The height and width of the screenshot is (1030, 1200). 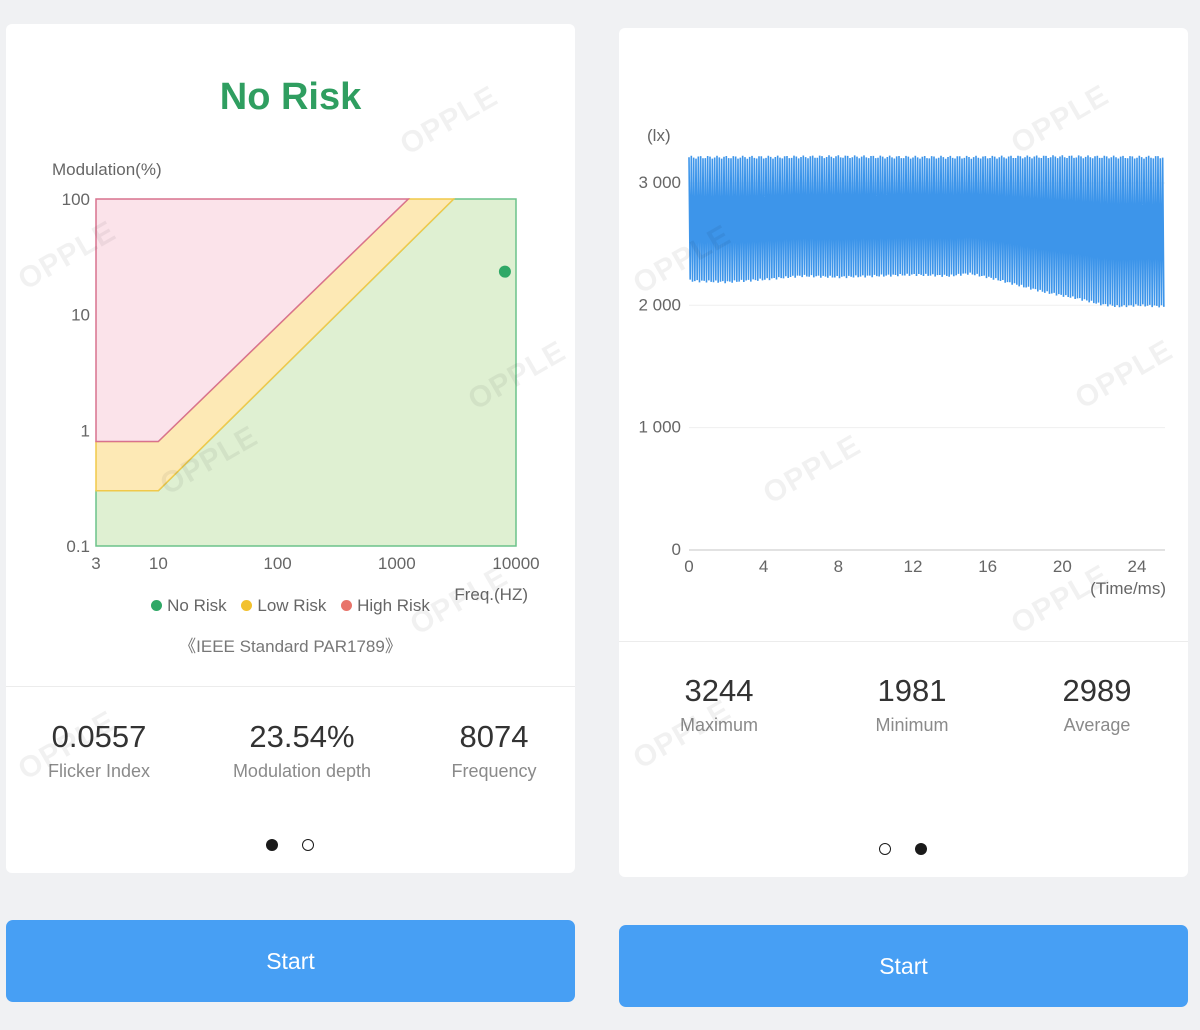 I want to click on modulation-depth-stat: 23.54% Modulation depth, so click(x=302, y=750).